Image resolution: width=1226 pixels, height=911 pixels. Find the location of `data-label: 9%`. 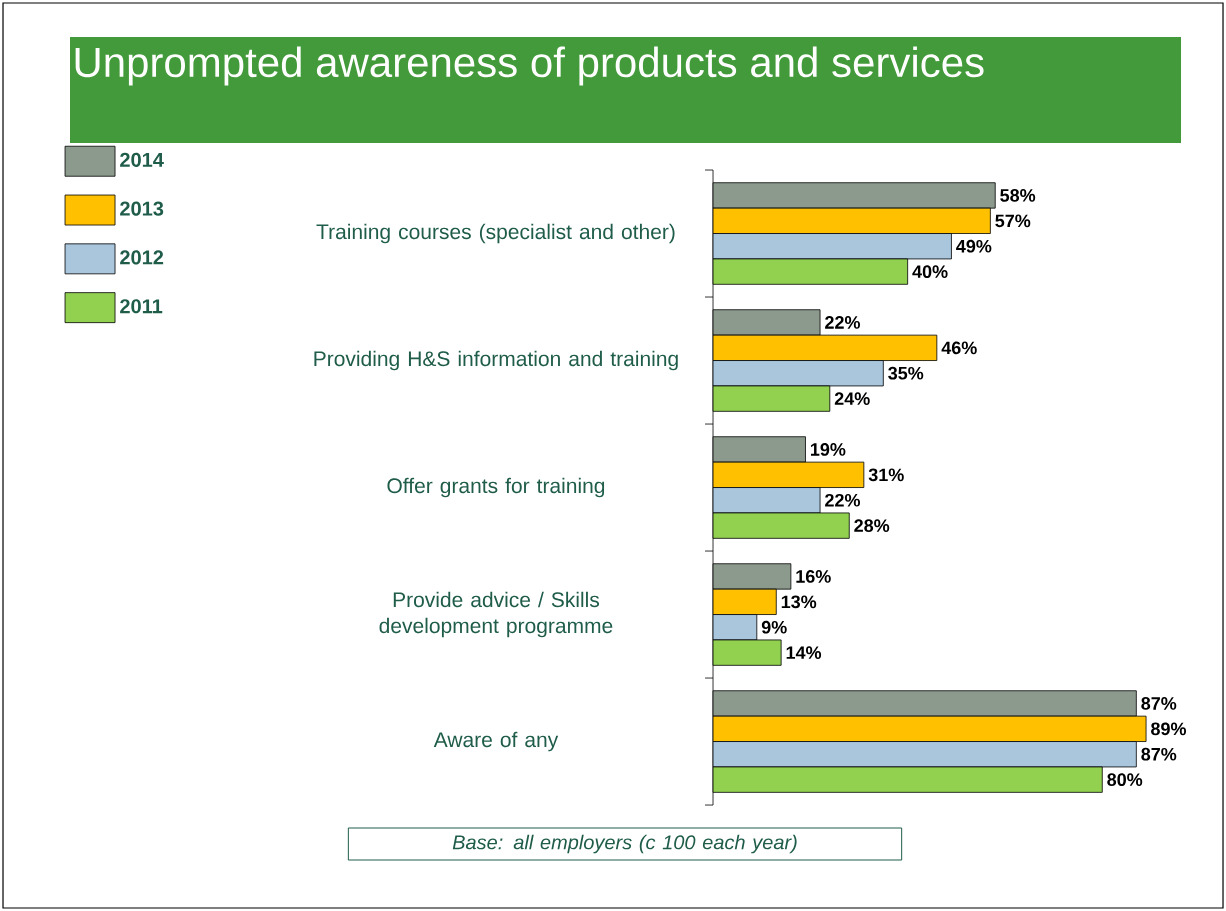

data-label: 9% is located at coordinates (774, 627).